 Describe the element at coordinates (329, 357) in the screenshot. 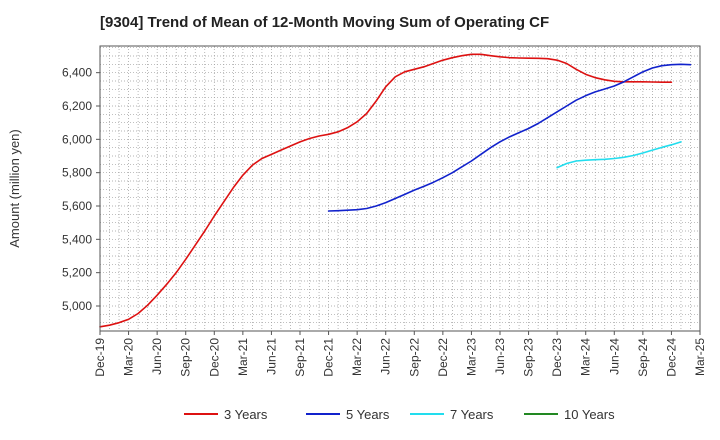

I see `x-tick-label: Dec-21` at that location.